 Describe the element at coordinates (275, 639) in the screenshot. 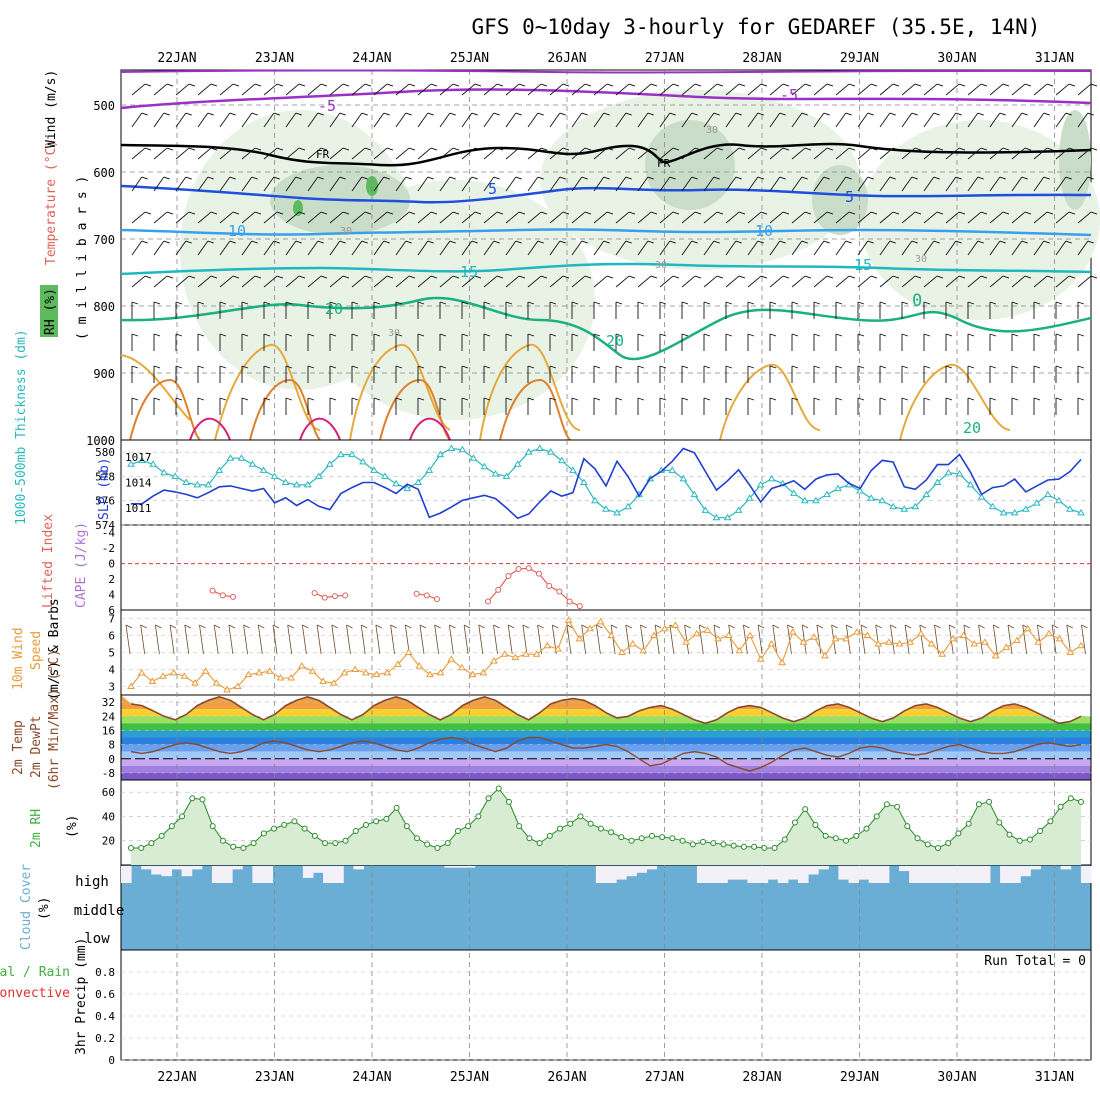

I see `wind10-barb` at that location.